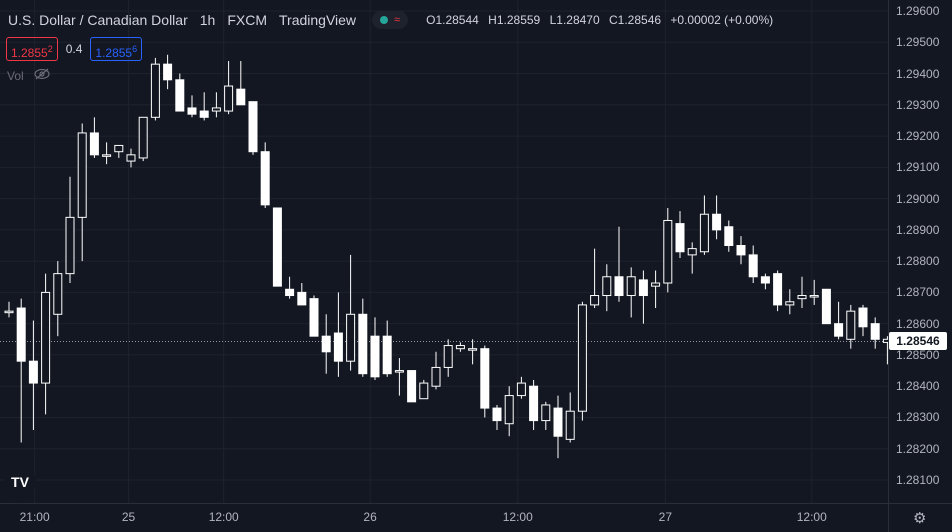  Describe the element at coordinates (42, 75) in the screenshot. I see `eye-off-icon` at that location.